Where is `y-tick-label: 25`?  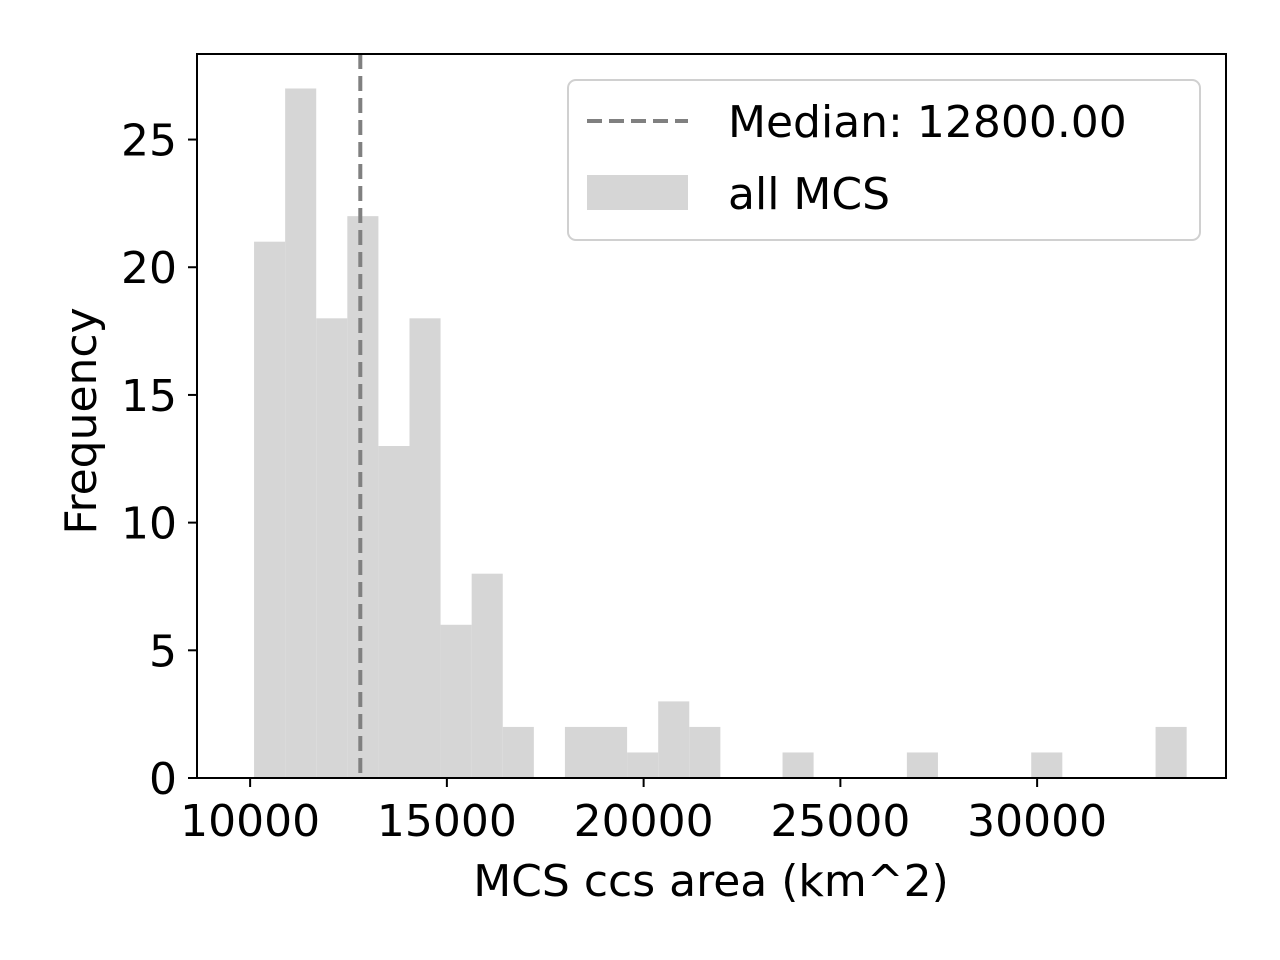 y-tick-label: 25 is located at coordinates (149, 141).